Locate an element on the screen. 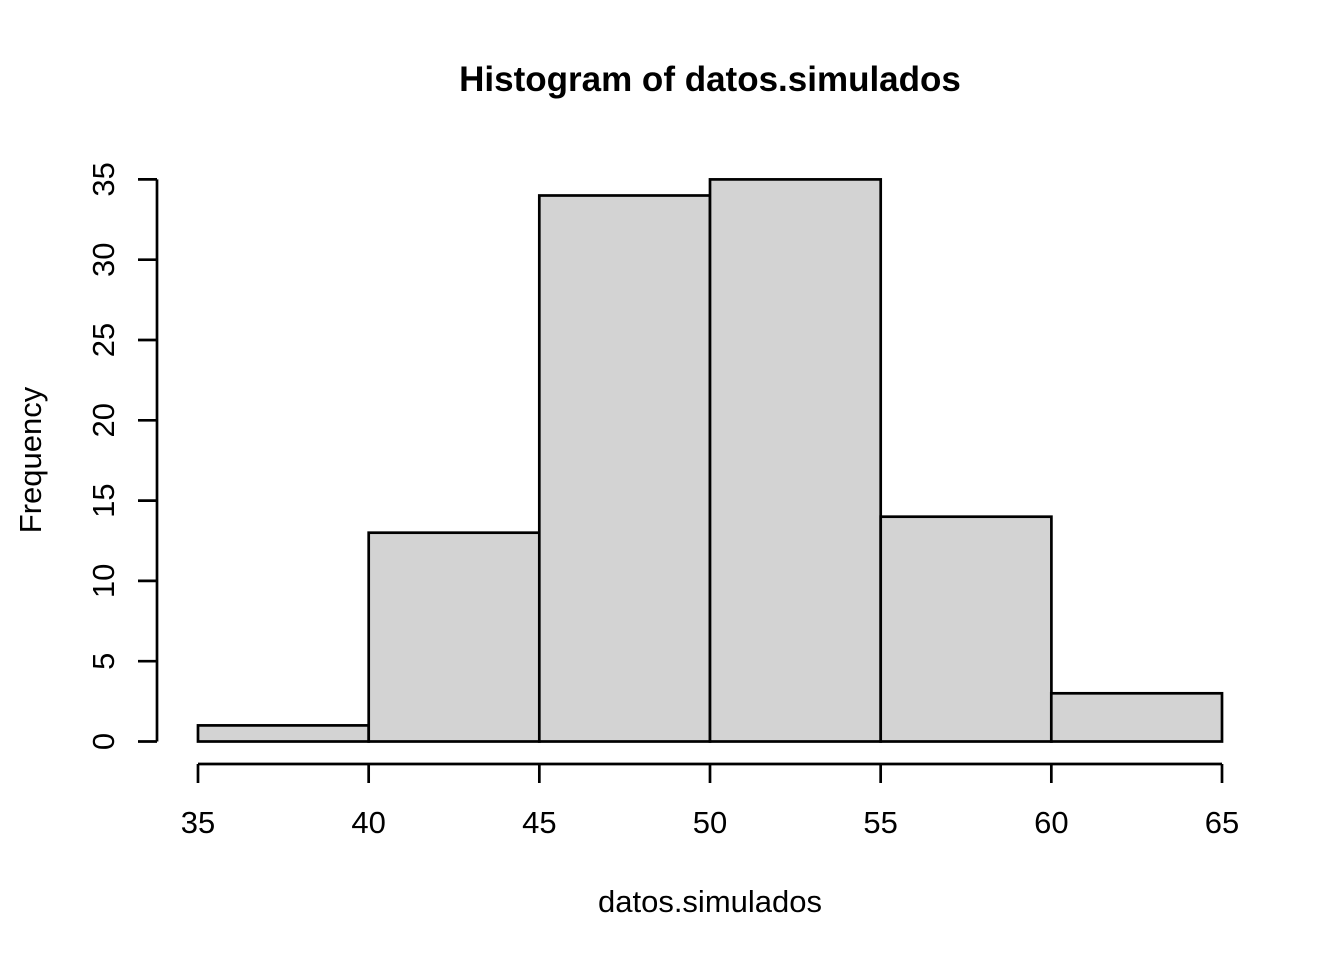 This screenshot has height=960, width=1344. x-tick-label: 40 is located at coordinates (368, 822).